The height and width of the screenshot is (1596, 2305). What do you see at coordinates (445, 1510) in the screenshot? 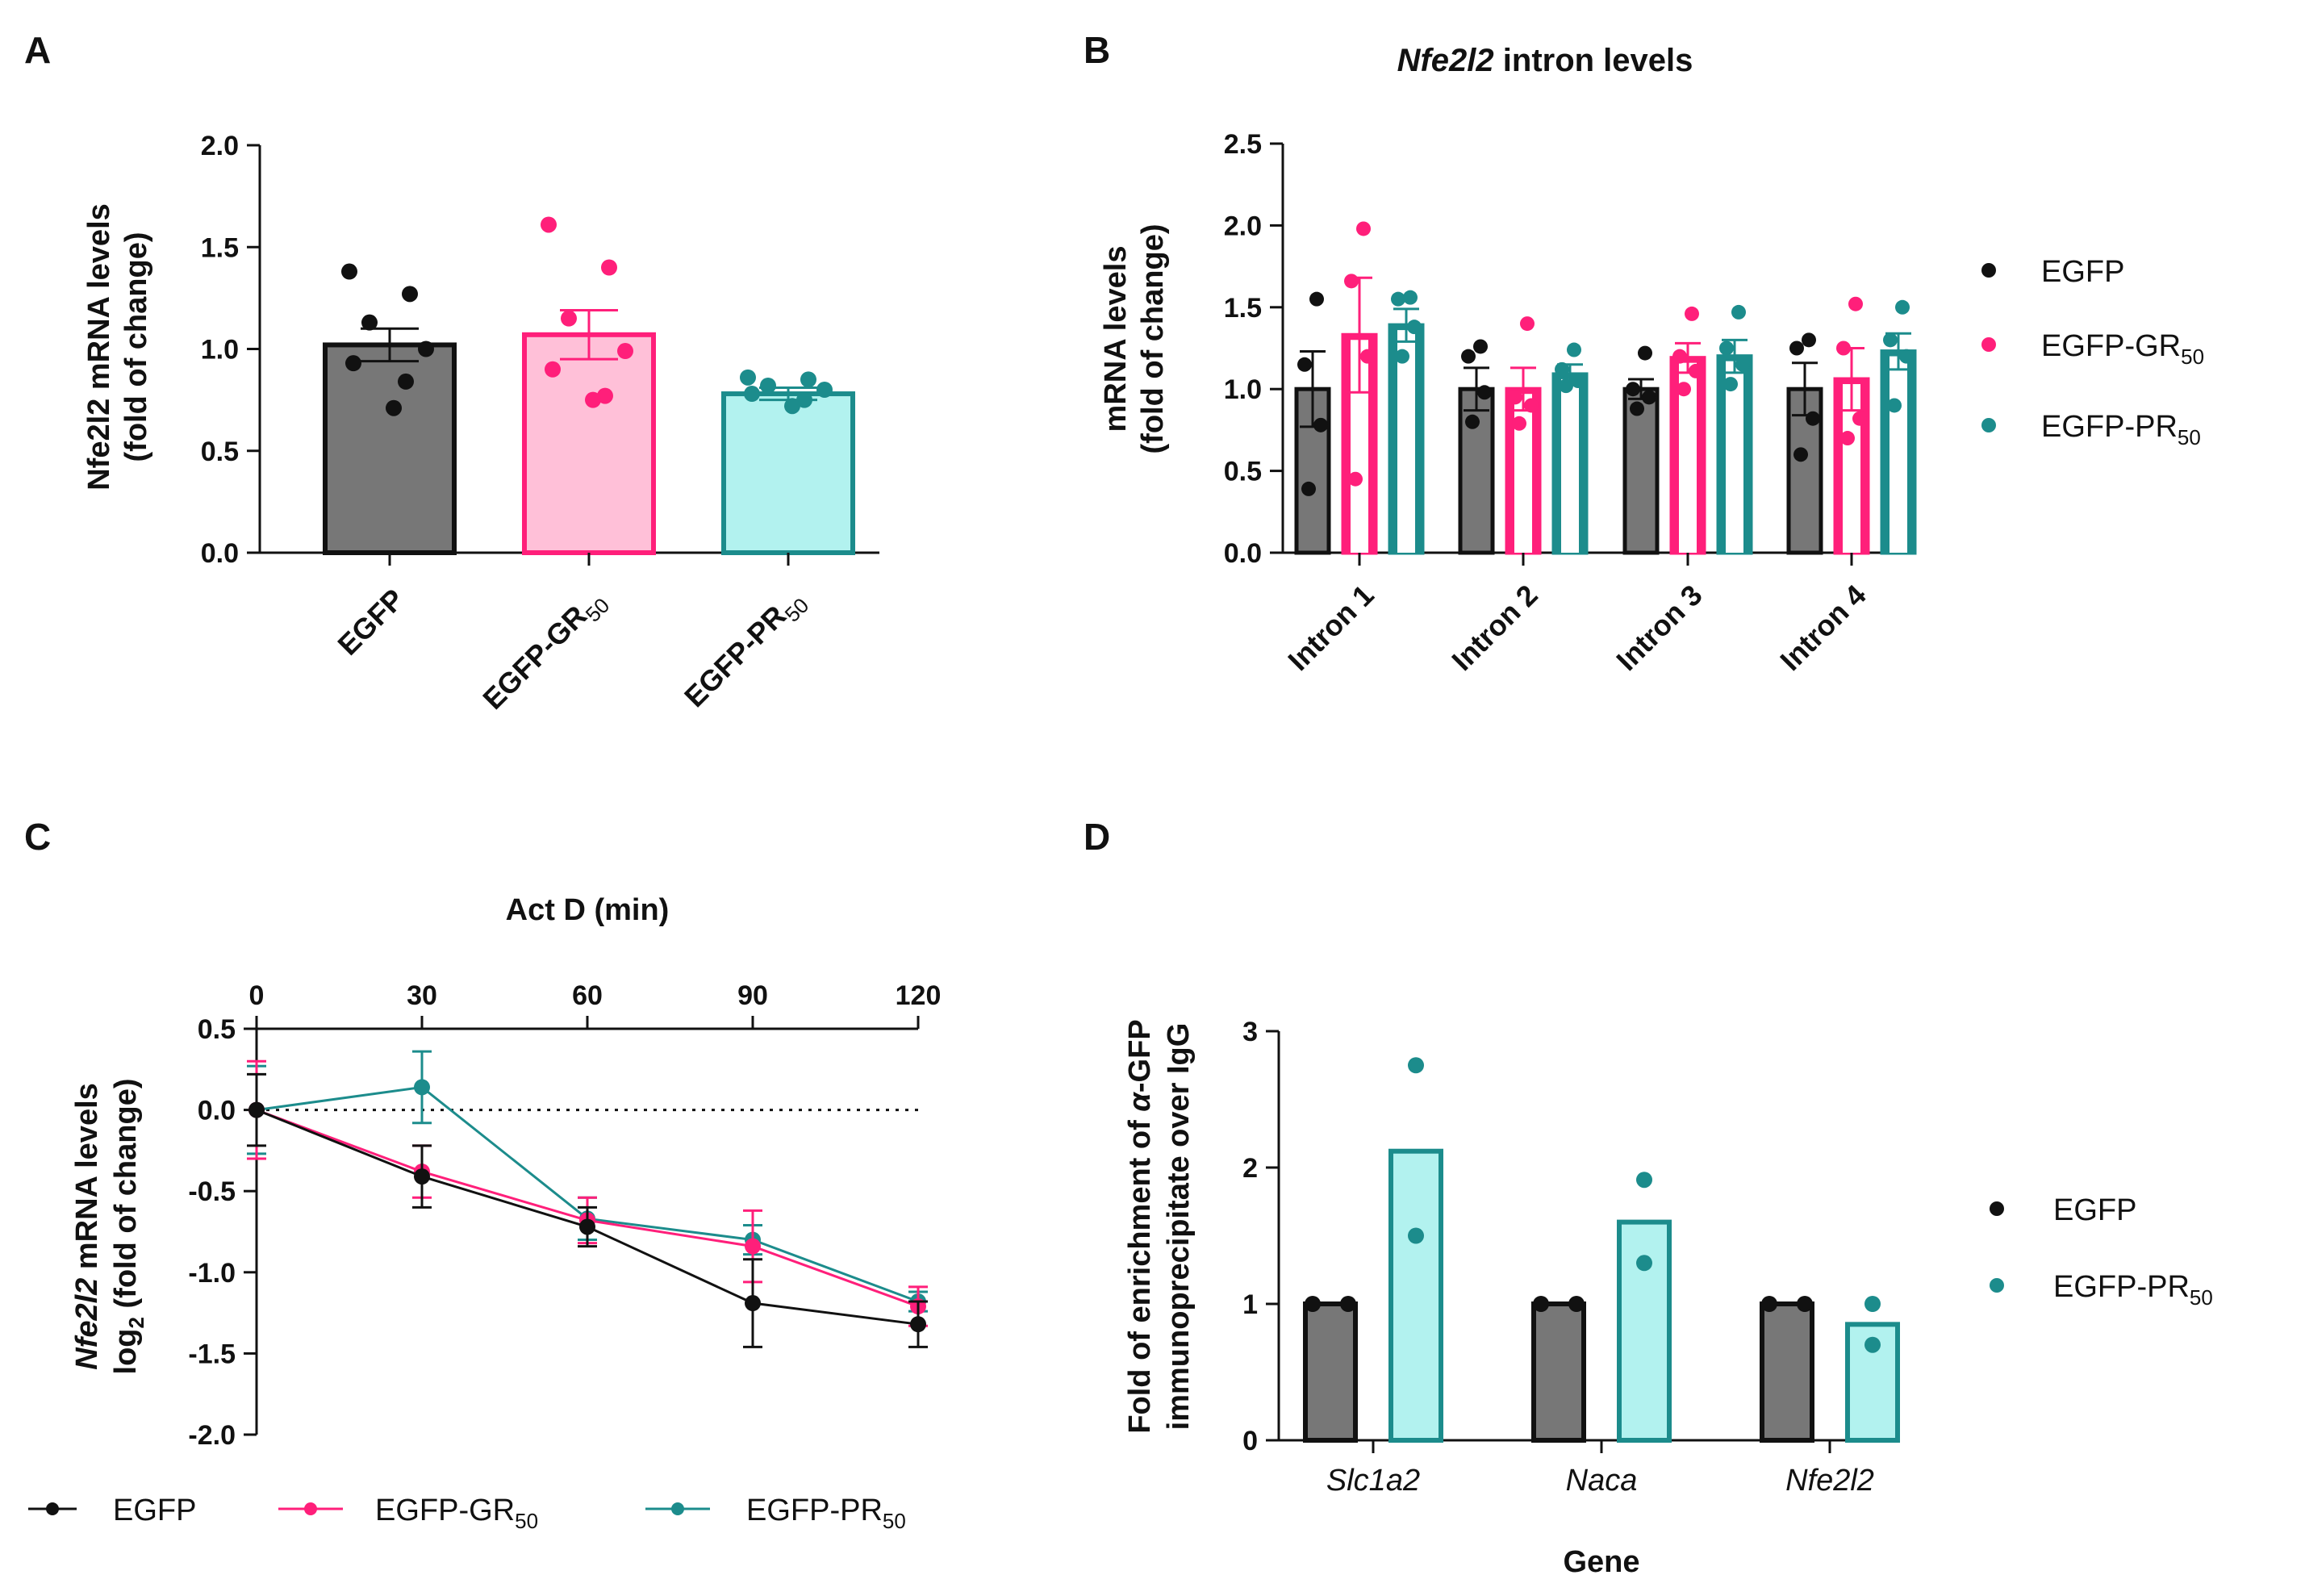
I see `panel-c-legend-gr-text: EGFP-GR` at bounding box center [445, 1510].